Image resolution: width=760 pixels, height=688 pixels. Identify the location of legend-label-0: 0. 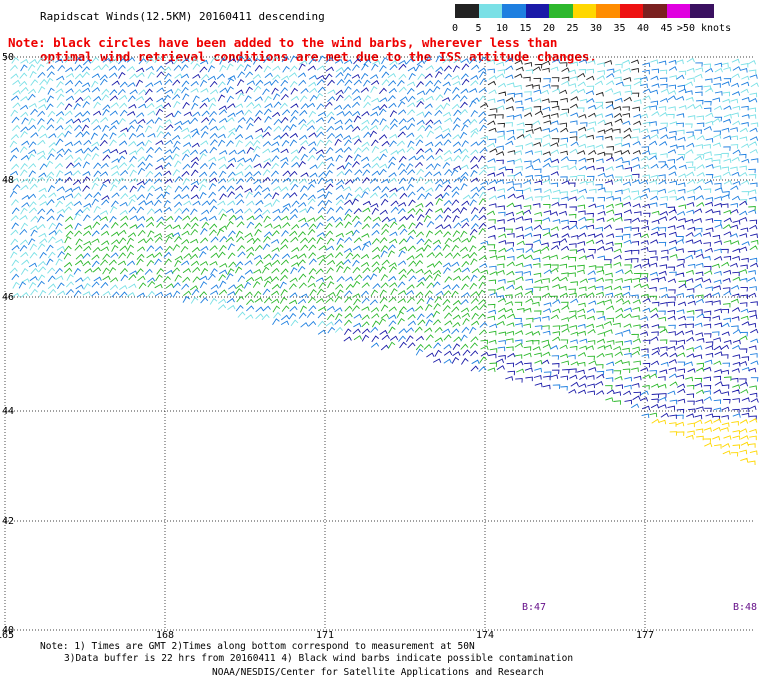
(455, 28).